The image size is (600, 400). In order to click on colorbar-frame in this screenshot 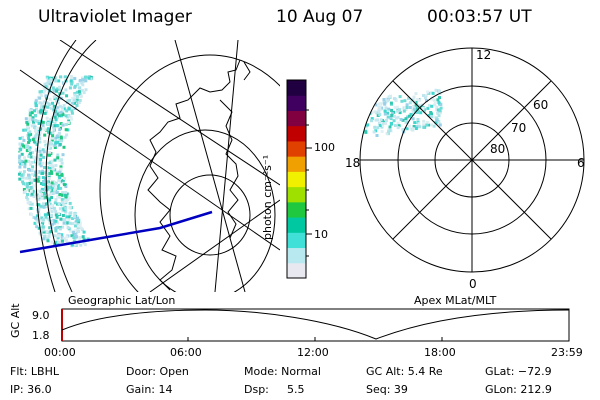, I will do `click(296, 179)`.